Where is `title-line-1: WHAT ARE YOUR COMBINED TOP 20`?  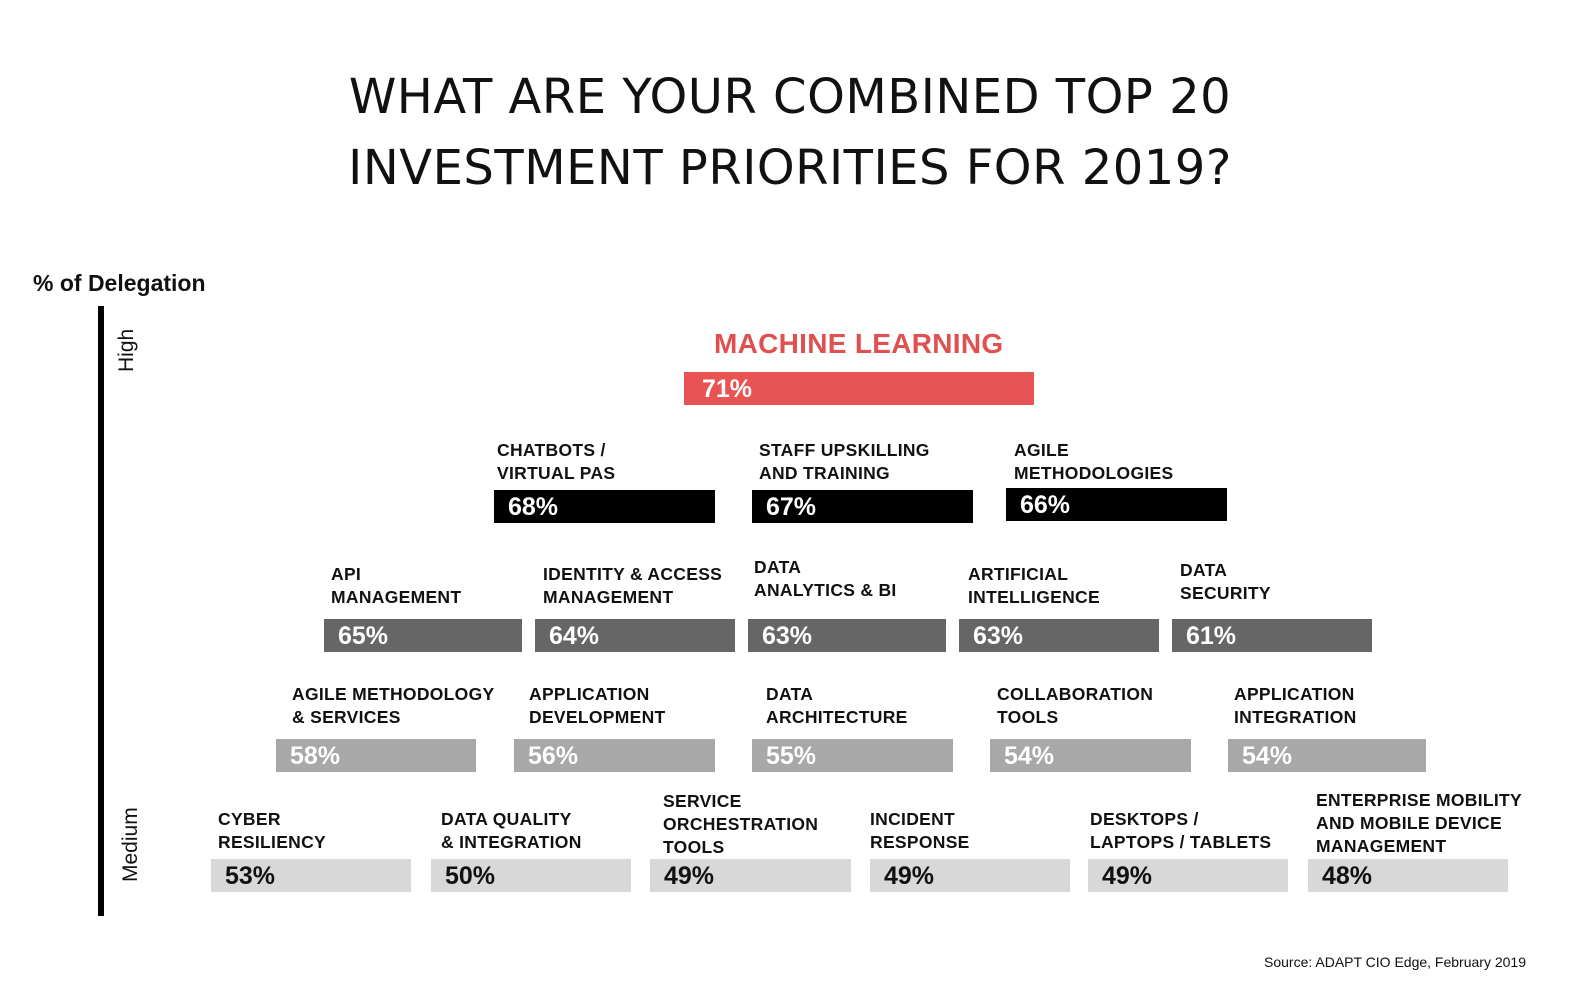
title-line-1: WHAT ARE YOUR COMBINED TOP 20 is located at coordinates (790, 97).